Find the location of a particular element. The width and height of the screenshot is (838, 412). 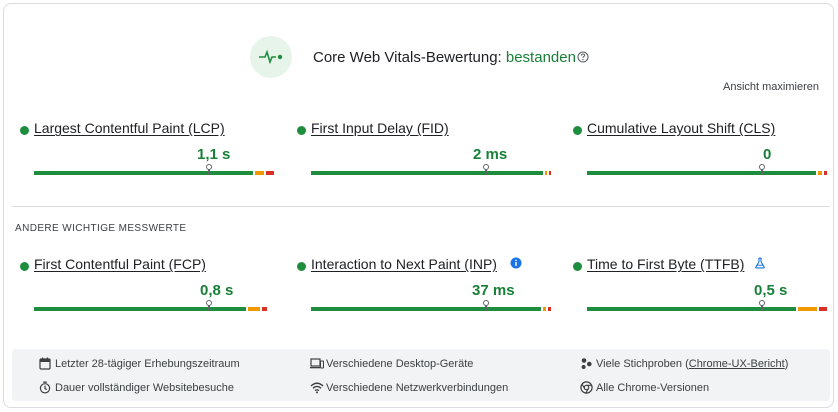

status-text: bestanden is located at coordinates (540, 57).